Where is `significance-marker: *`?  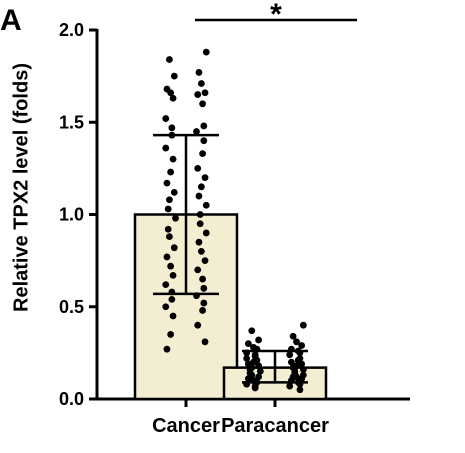 significance-marker: * is located at coordinates (276, 15).